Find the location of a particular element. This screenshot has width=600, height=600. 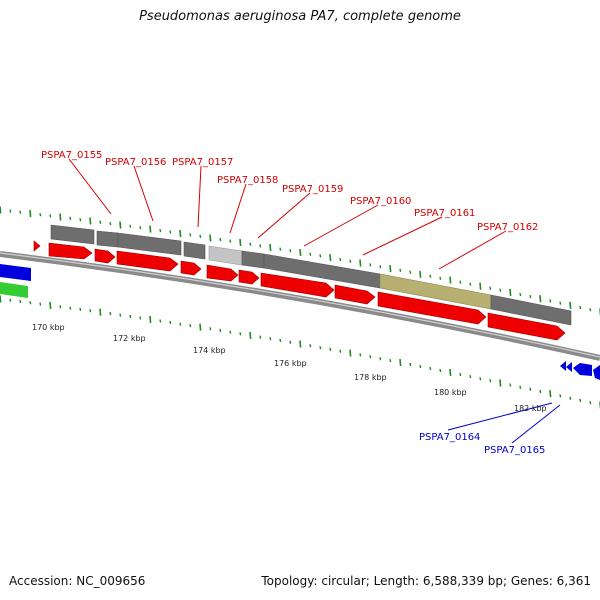

gene-labels-bottom: PSPA7_0164 PSPA7_0165 is located at coordinates (482, 444).